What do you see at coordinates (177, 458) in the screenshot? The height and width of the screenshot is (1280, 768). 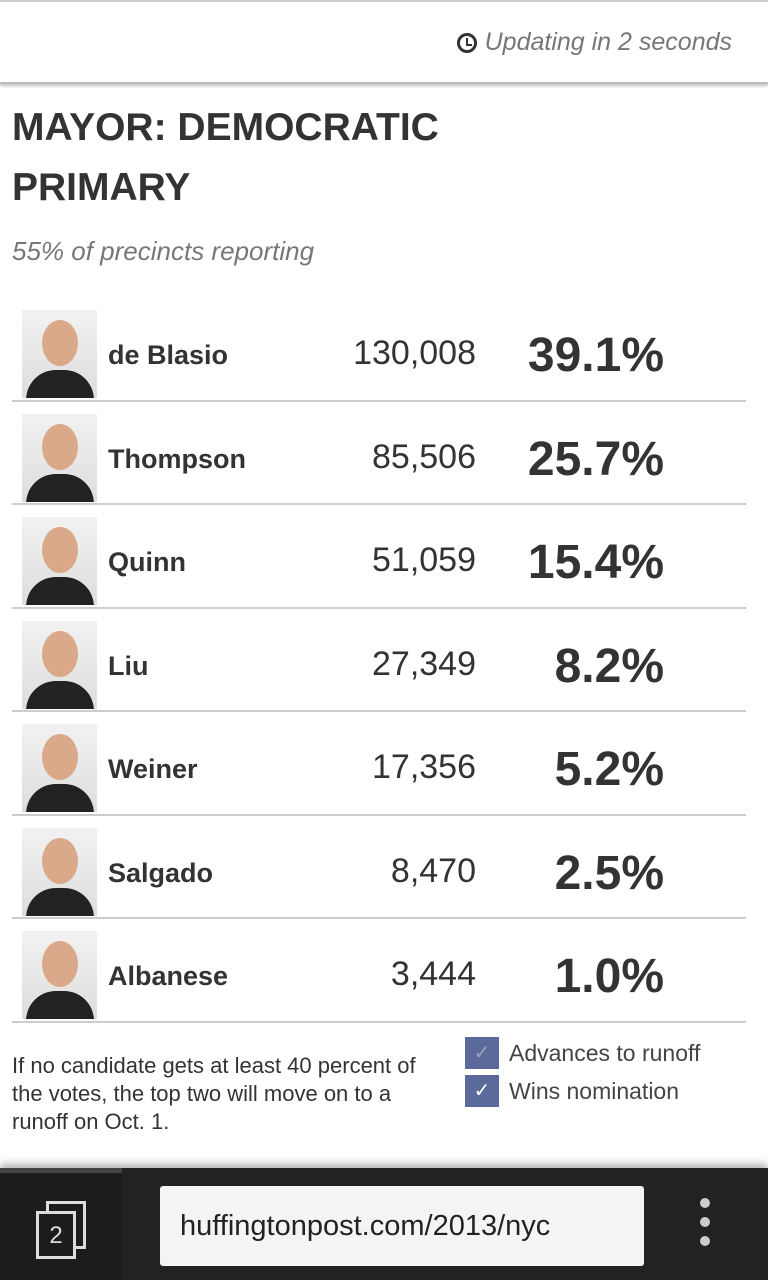 I see `candidate-name: Thompson` at bounding box center [177, 458].